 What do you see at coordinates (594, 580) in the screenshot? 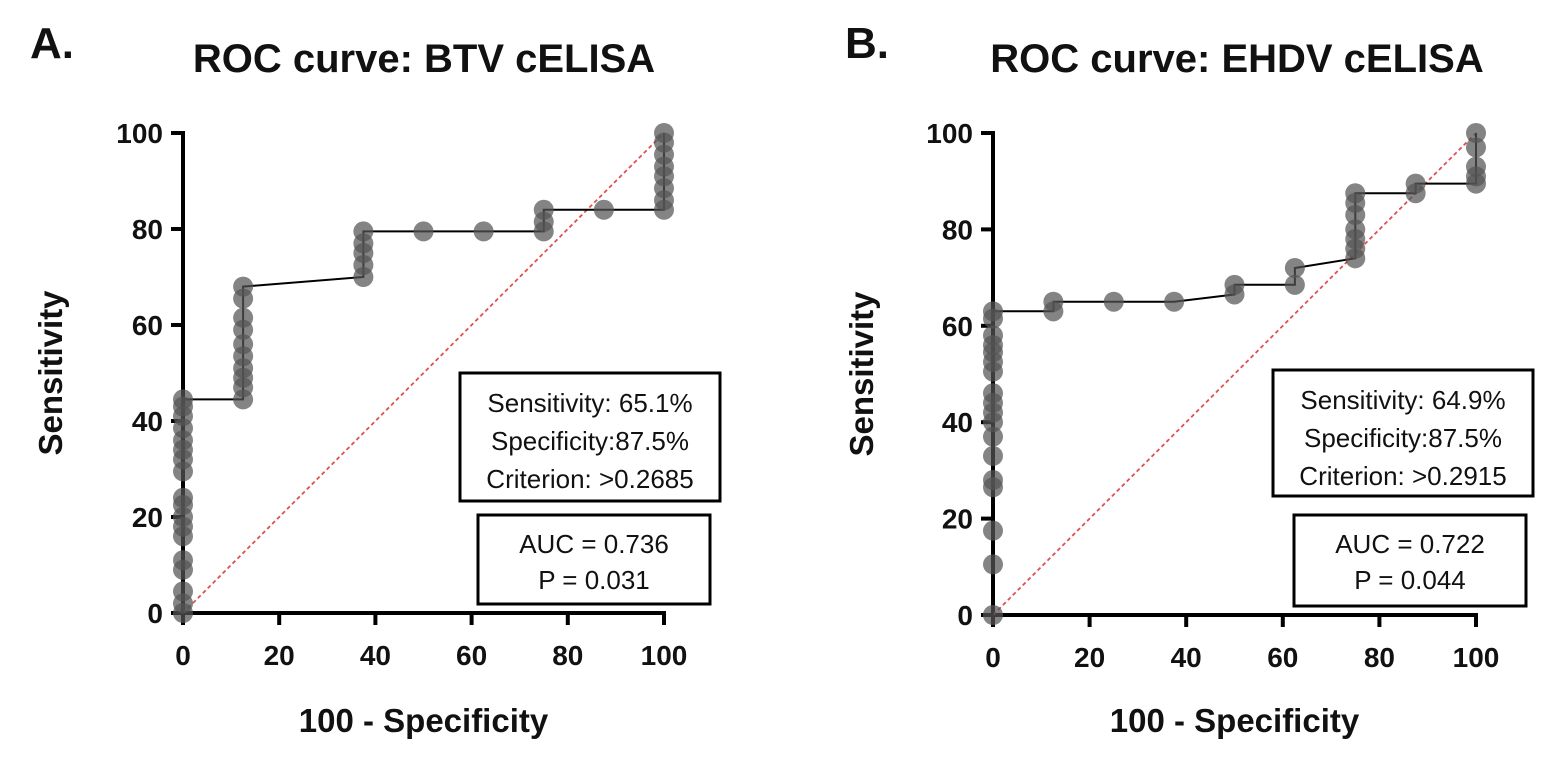
I see `auc-line: P = 0.031` at bounding box center [594, 580].